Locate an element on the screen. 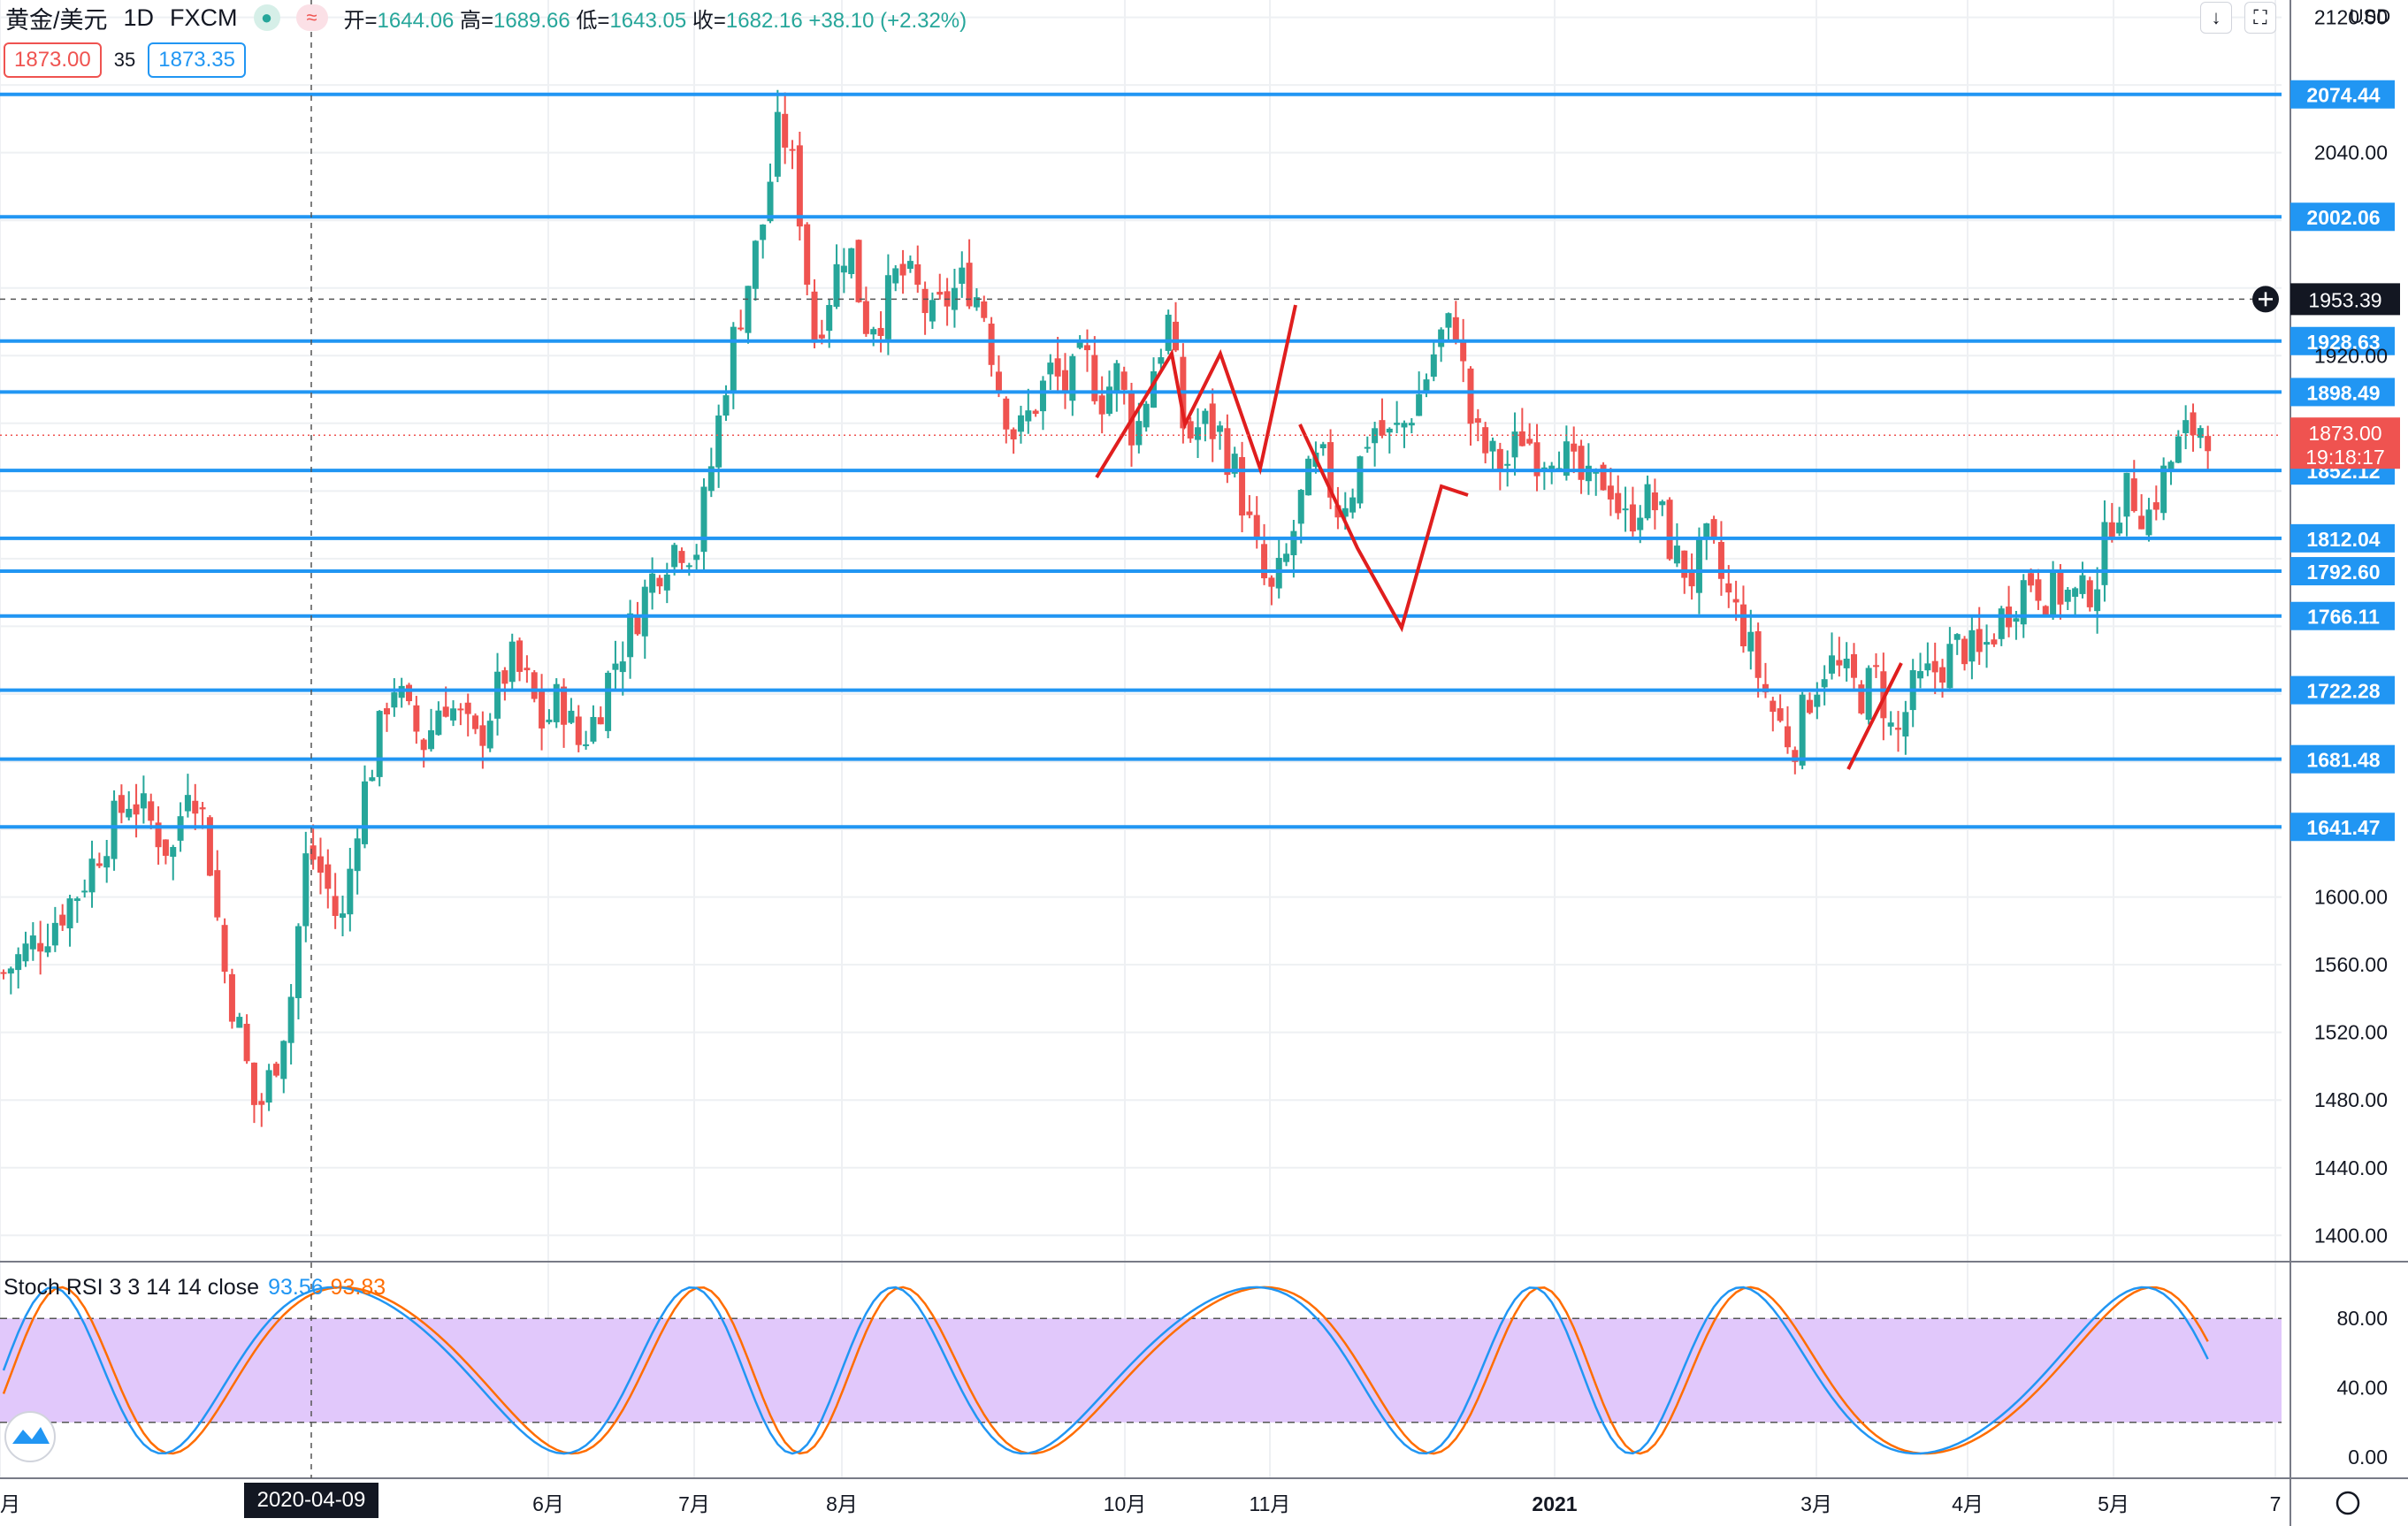 The image size is (2408, 1526). price-axis-tick: 1520.00 is located at coordinates (2351, 1032).